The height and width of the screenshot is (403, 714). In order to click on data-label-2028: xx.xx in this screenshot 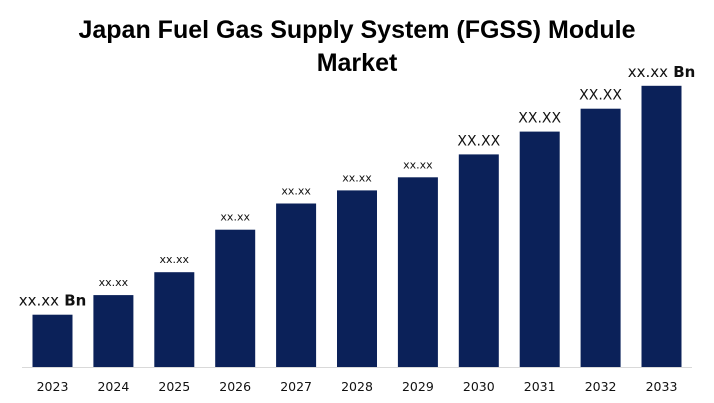, I will do `click(357, 177)`.